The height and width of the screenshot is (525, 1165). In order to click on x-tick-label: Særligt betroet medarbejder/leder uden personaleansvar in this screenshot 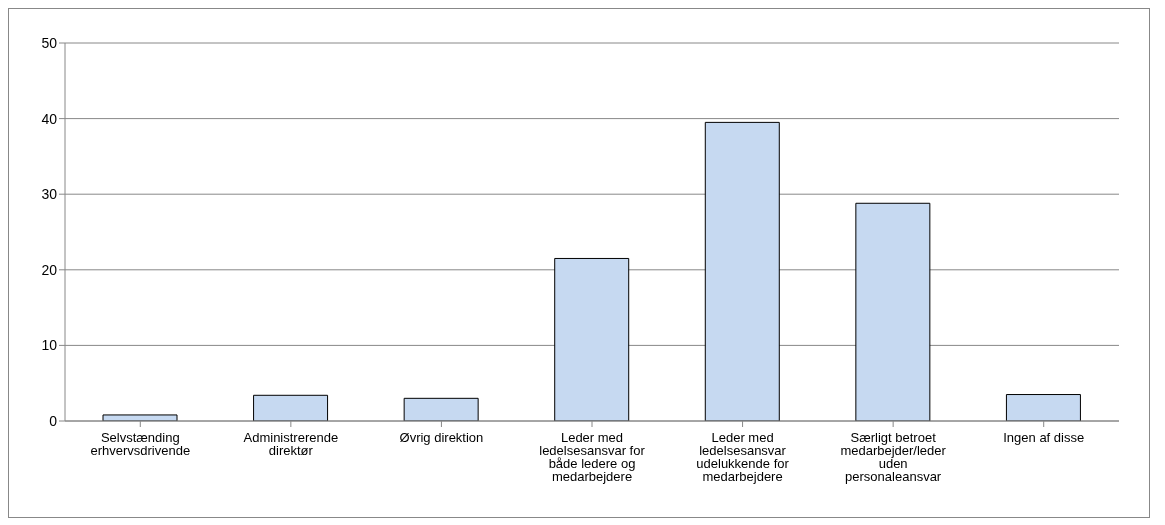, I will do `click(893, 457)`.